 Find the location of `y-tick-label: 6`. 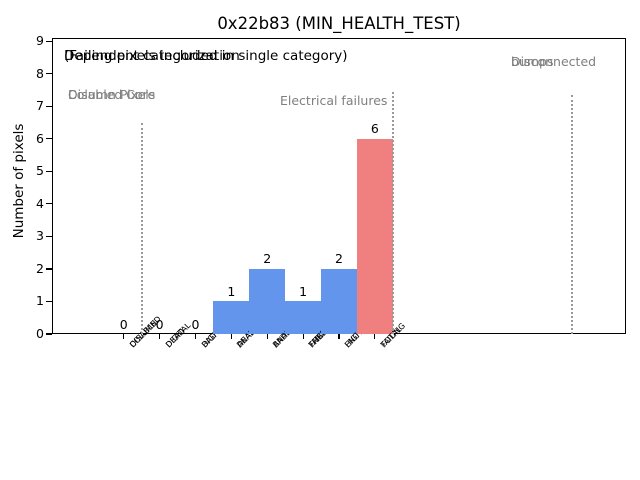

y-tick-label: 6 is located at coordinates (40, 138).